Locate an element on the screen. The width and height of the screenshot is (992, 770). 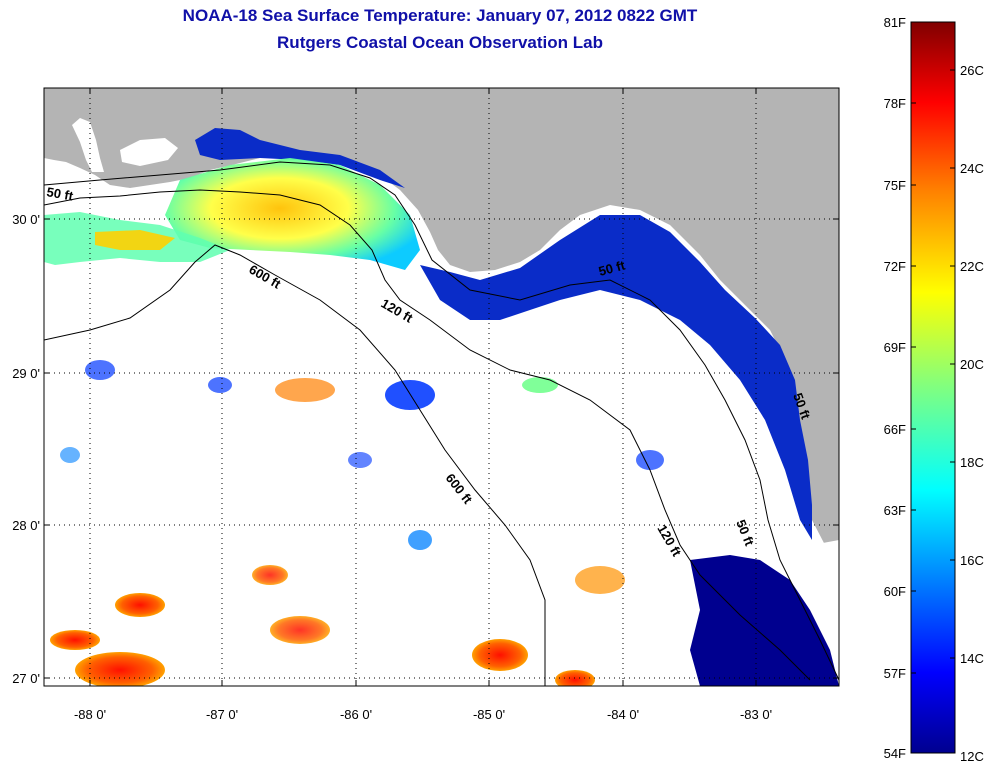
colorbar-f-label: 69F is located at coordinates (895, 347).